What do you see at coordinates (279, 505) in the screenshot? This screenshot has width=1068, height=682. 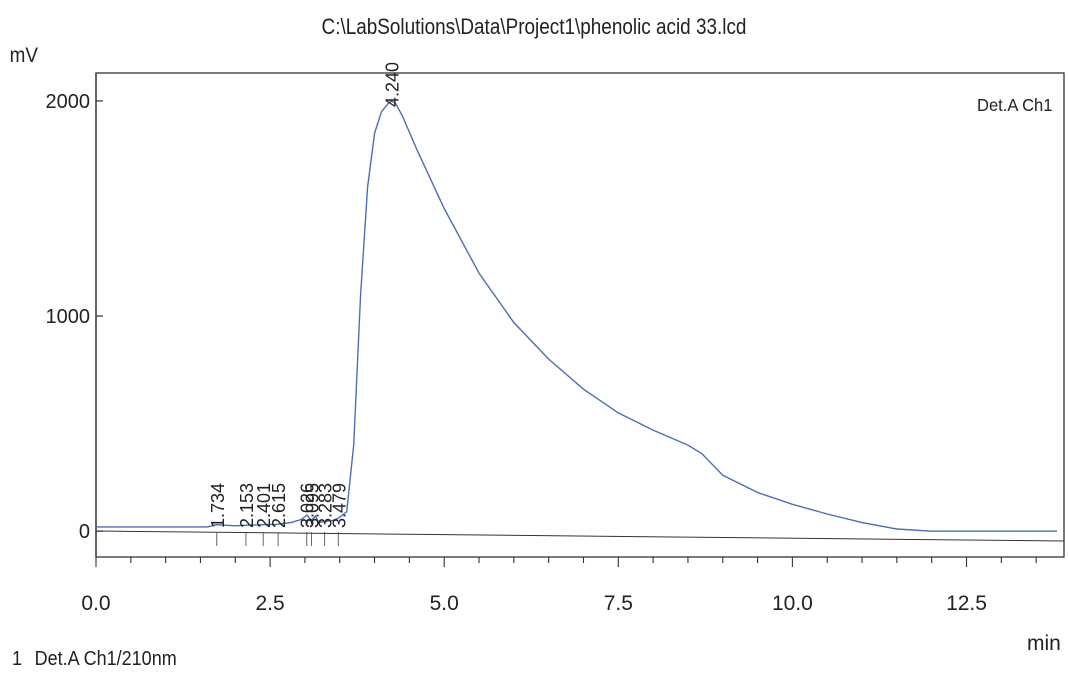 I see `peak-label: 2.615` at bounding box center [279, 505].